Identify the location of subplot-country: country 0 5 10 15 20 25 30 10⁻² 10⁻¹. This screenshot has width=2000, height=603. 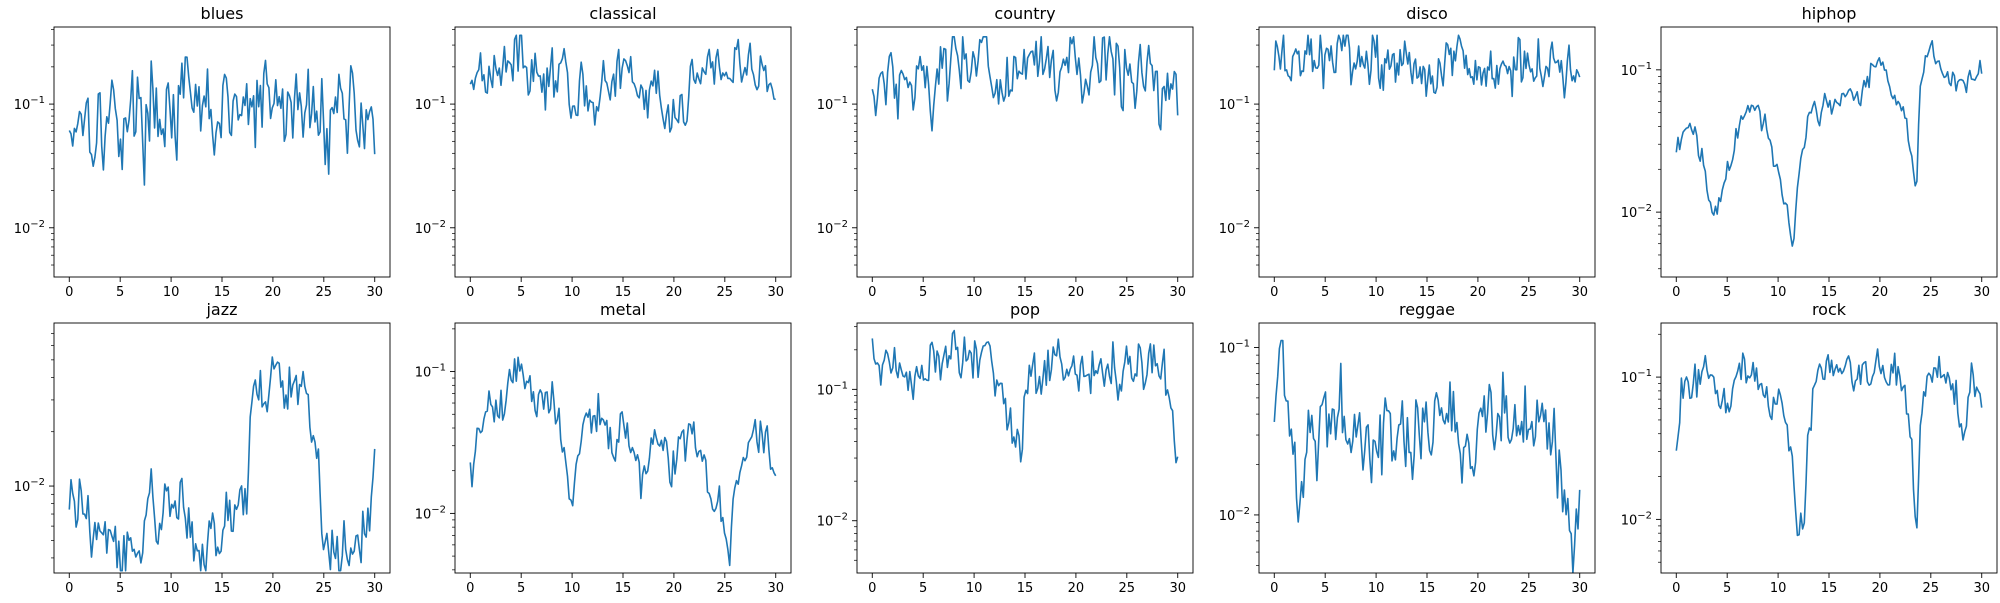
(1005, 152).